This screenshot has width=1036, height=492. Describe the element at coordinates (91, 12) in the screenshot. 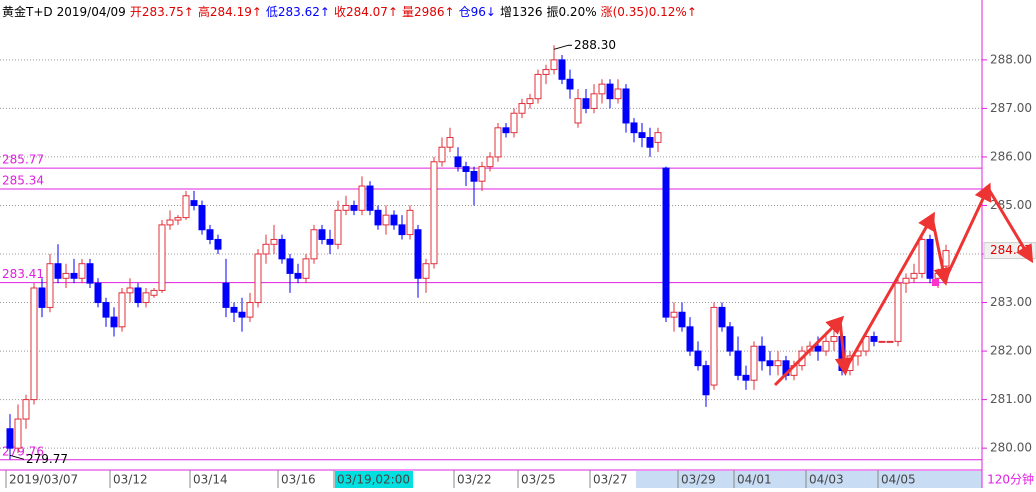

I see `header-item: 2019/04/09` at that location.